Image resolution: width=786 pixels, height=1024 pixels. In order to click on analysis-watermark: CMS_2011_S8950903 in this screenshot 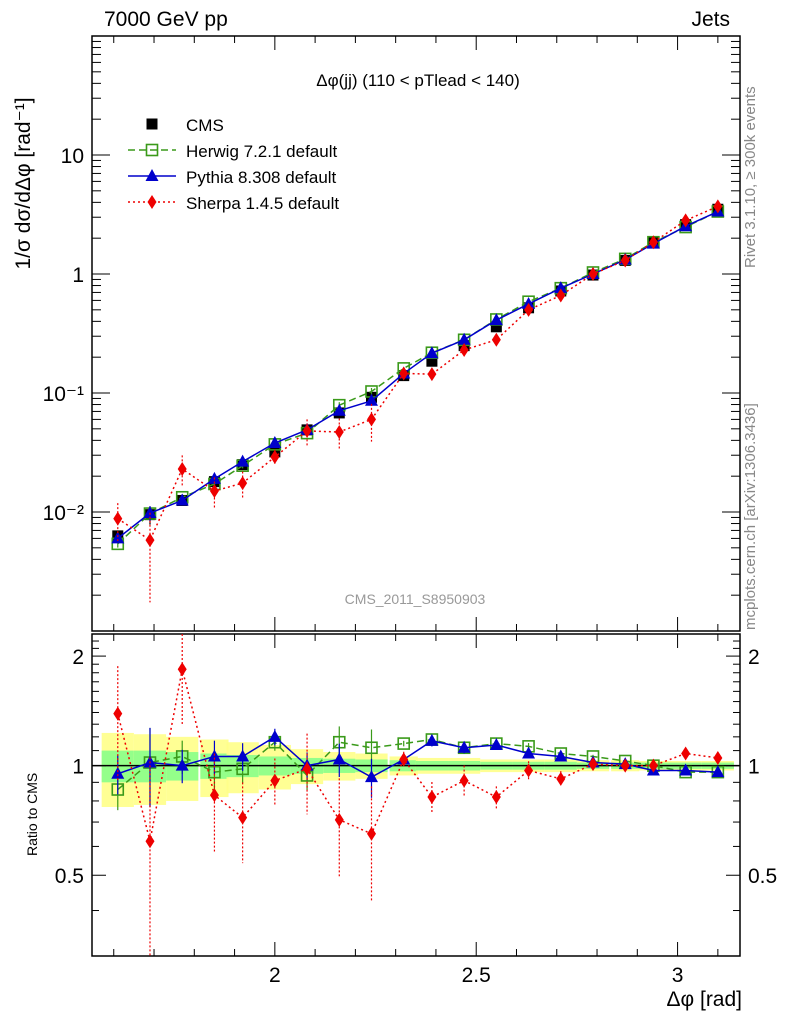, I will do `click(415, 599)`.